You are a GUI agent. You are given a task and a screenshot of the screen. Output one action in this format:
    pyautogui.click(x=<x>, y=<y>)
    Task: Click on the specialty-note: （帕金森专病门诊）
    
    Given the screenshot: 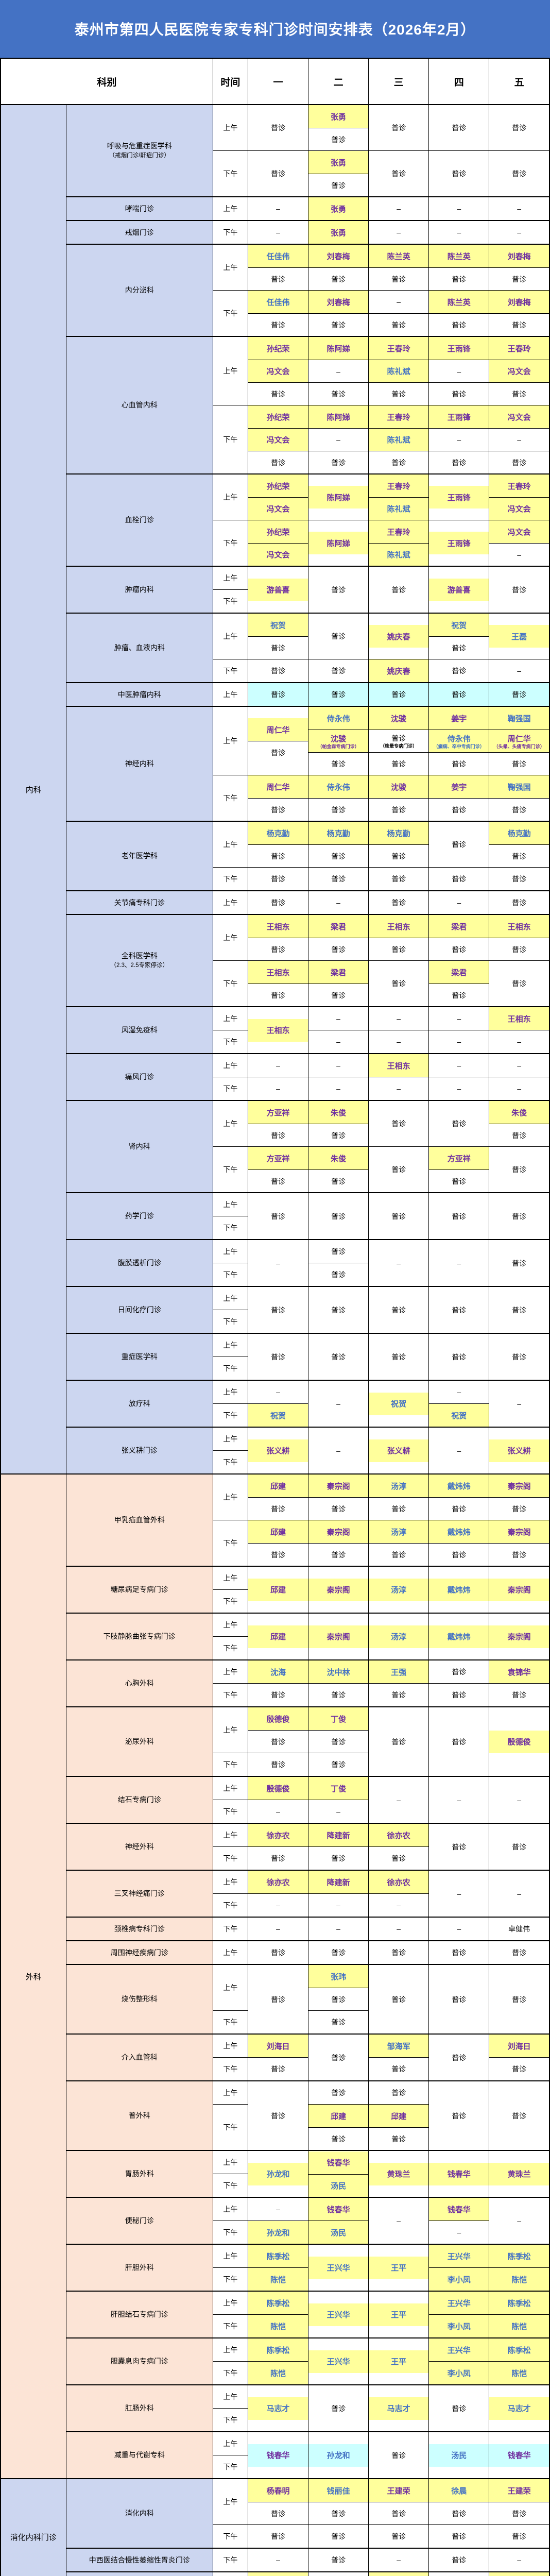 What is the action you would take?
    pyautogui.click(x=338, y=746)
    